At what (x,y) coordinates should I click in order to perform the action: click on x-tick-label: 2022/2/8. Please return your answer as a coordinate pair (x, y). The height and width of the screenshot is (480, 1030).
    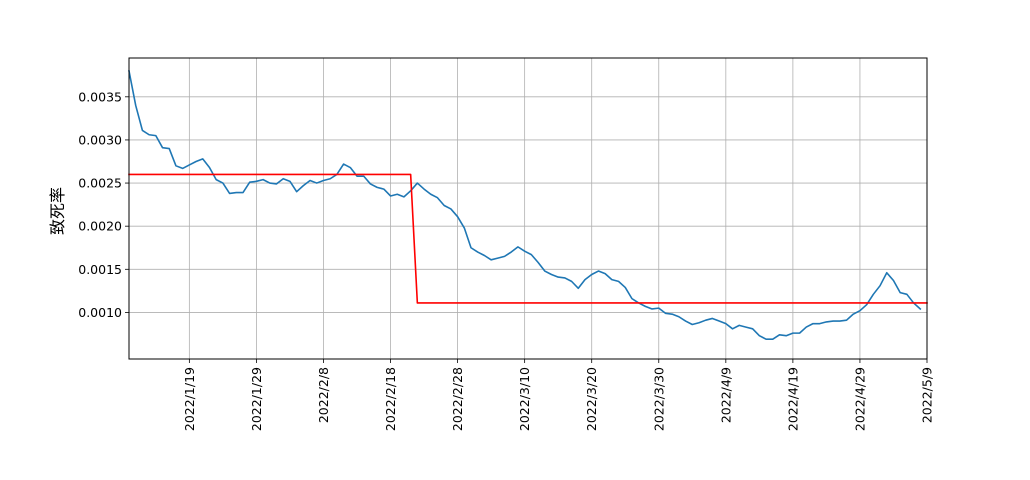
    Looking at the image, I should click on (323, 395).